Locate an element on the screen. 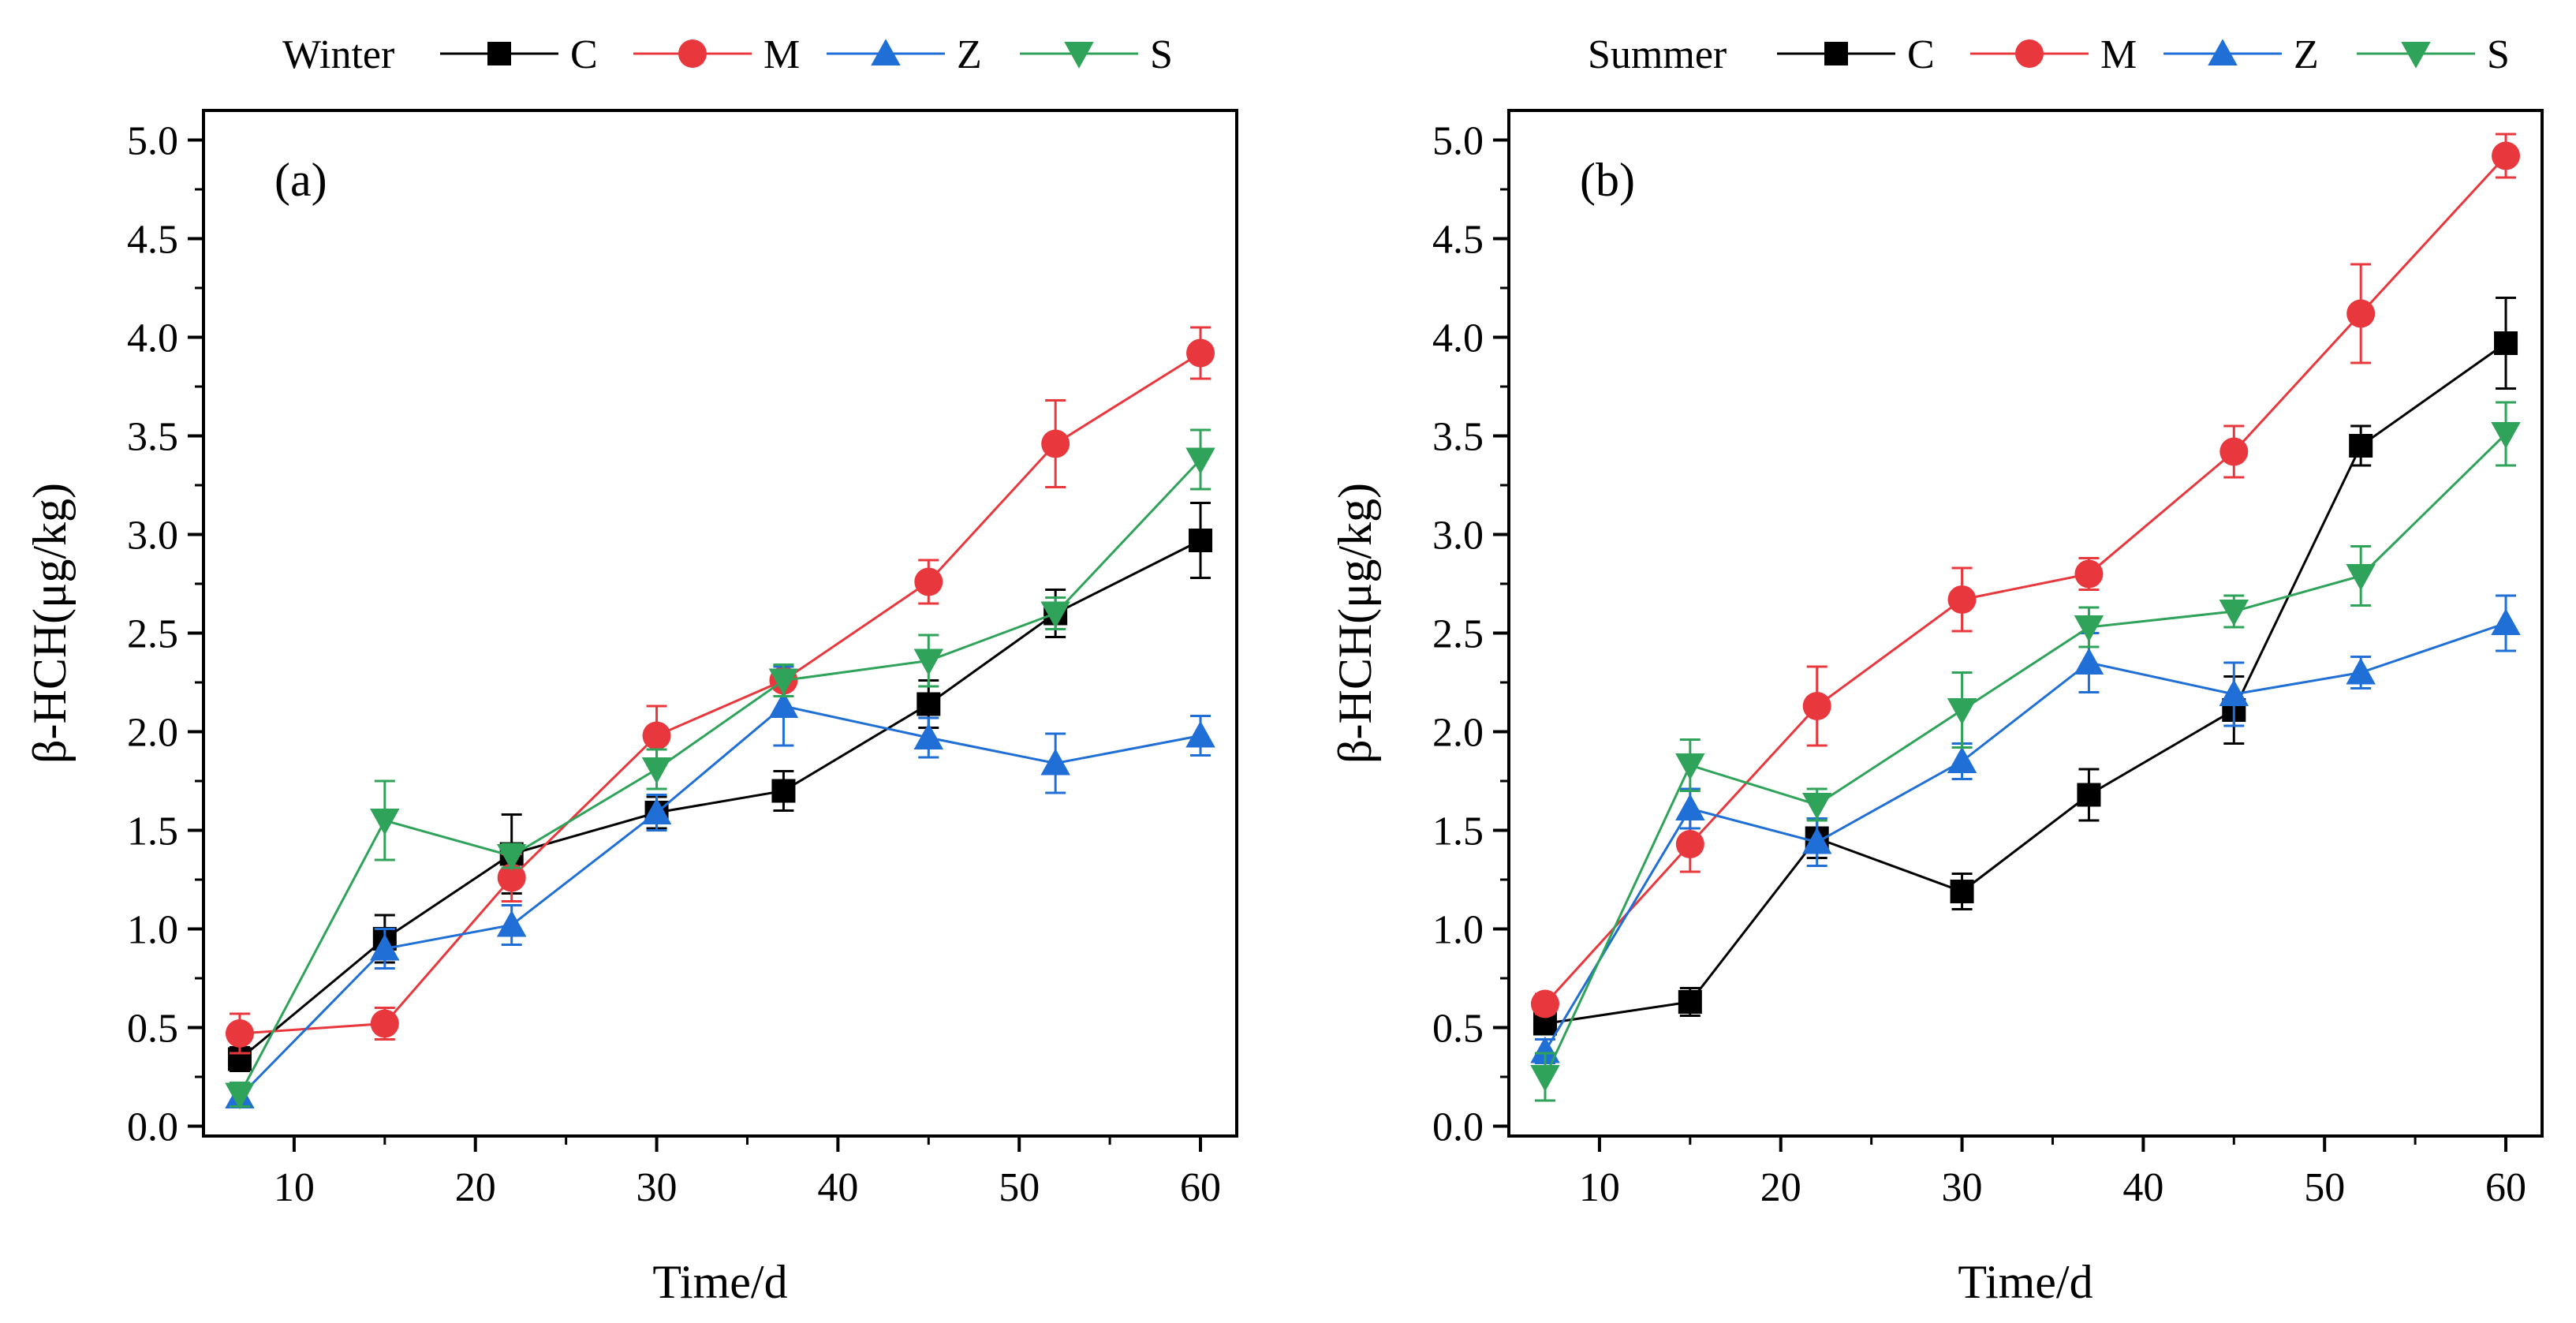 The width and height of the screenshot is (2576, 1323). x-axis-label: Time/d is located at coordinates (2025, 1282).